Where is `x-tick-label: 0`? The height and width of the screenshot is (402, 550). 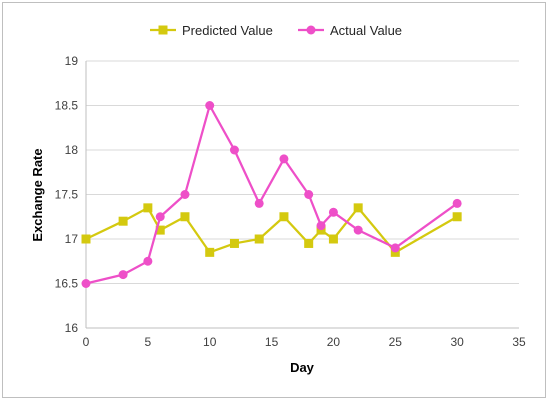 x-tick-label: 0 is located at coordinates (86, 342).